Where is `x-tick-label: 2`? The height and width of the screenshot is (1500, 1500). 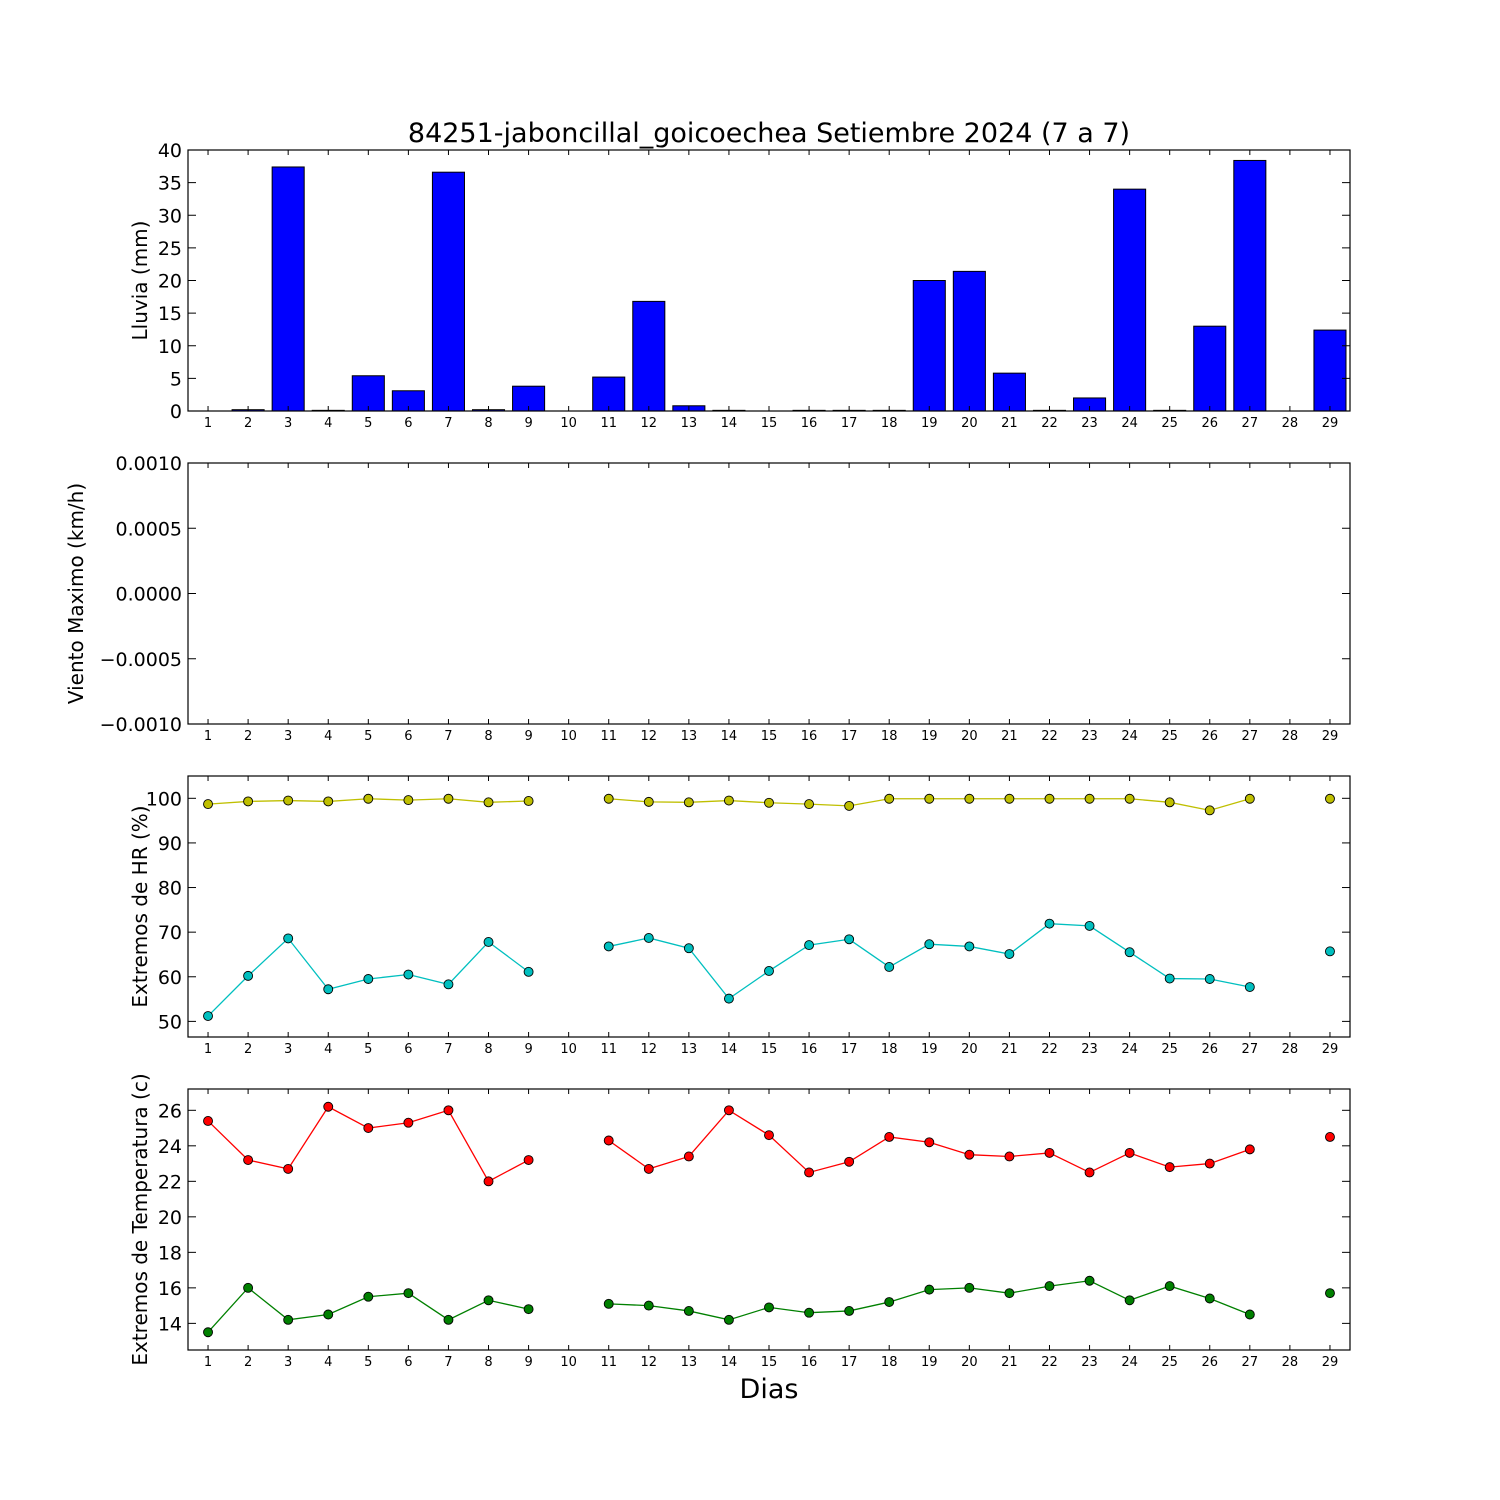
x-tick-label: 2 is located at coordinates (248, 423).